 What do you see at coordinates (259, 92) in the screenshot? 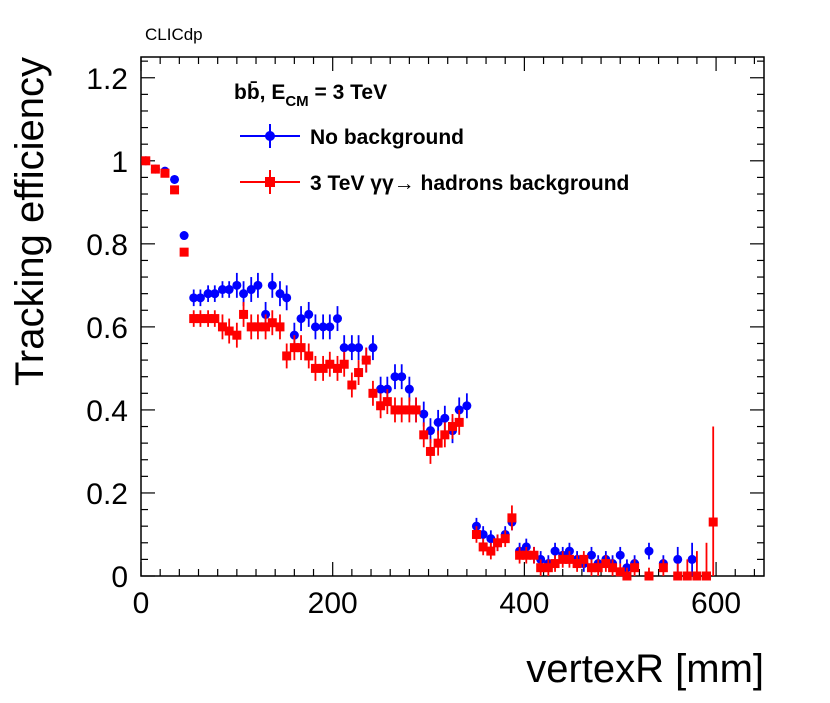
I see `process-label-main: bb̄, E` at bounding box center [259, 92].